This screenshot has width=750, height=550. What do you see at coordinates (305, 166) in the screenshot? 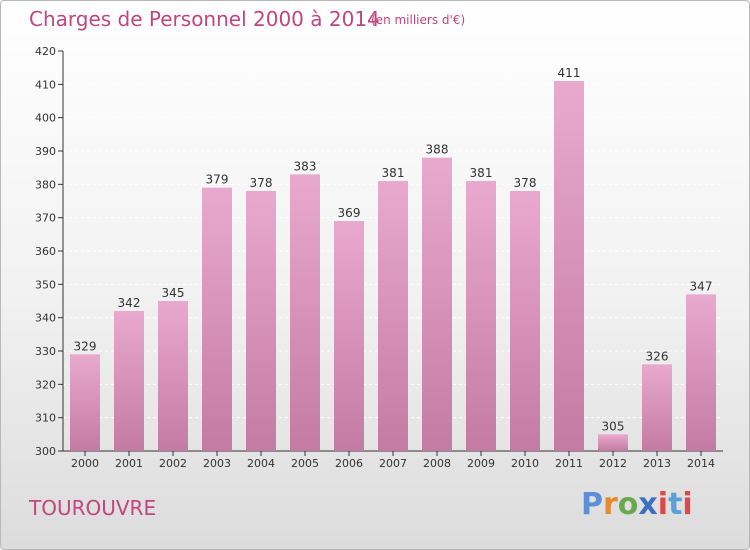
I see `data-label: 383` at bounding box center [305, 166].